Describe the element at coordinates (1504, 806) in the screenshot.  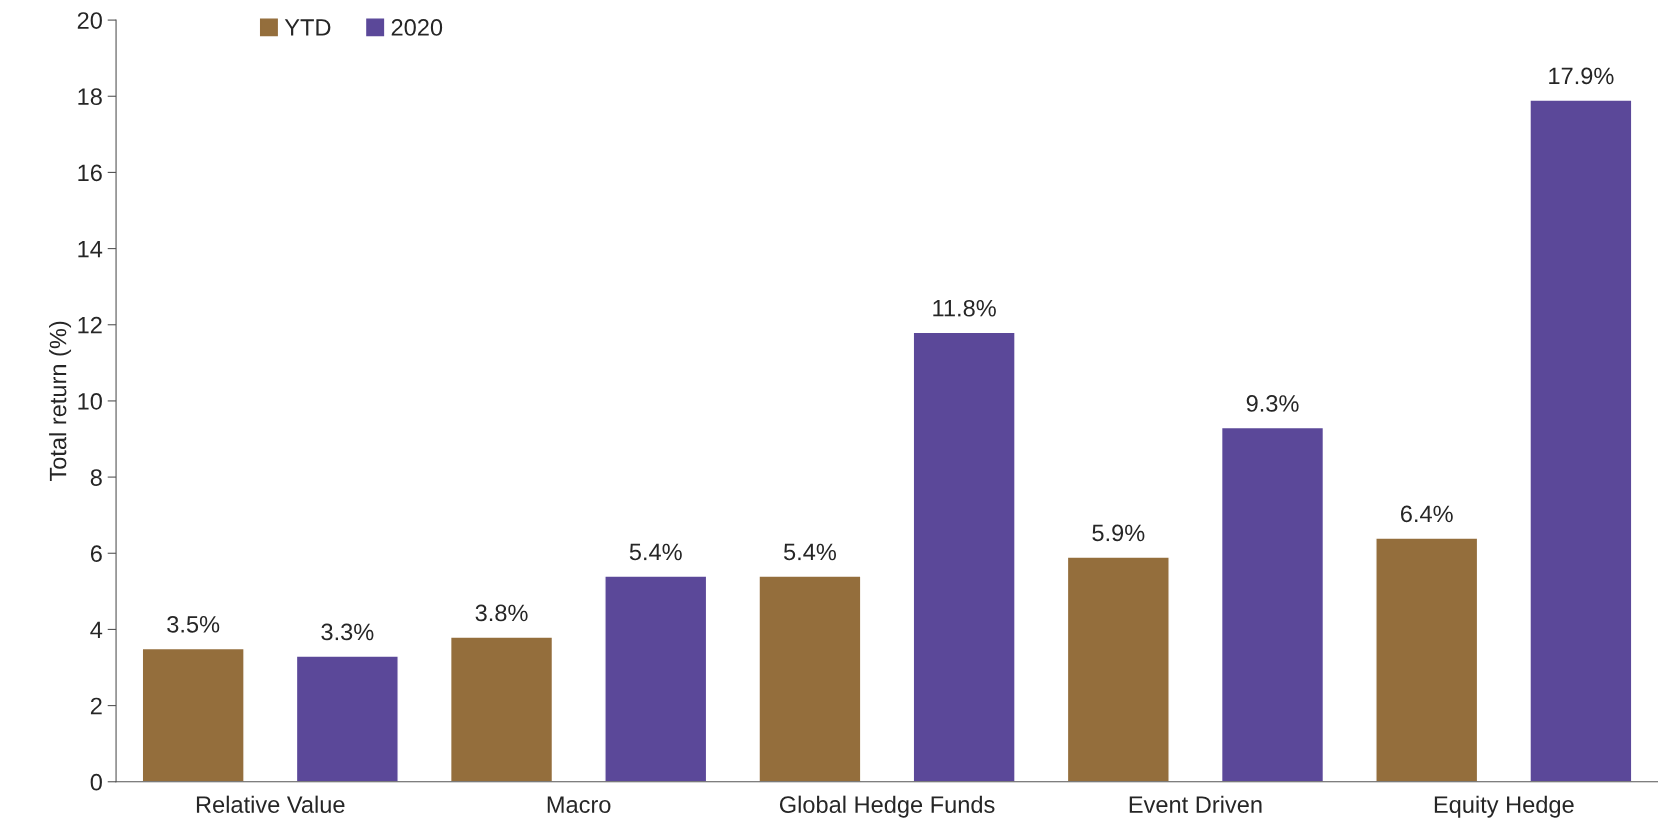
I see `x-tick-label: Equity Hedge` at that location.